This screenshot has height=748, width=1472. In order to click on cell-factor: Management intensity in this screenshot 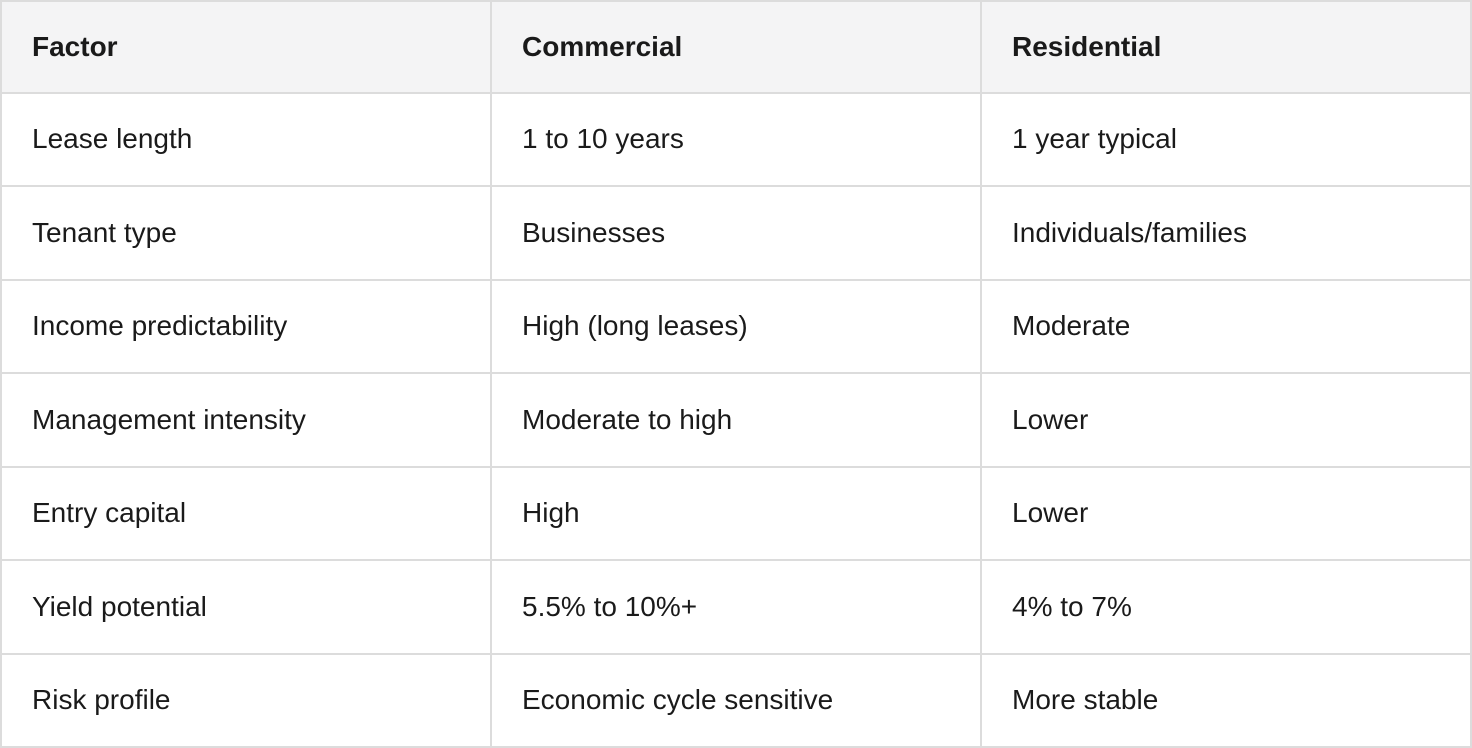, I will do `click(246, 420)`.